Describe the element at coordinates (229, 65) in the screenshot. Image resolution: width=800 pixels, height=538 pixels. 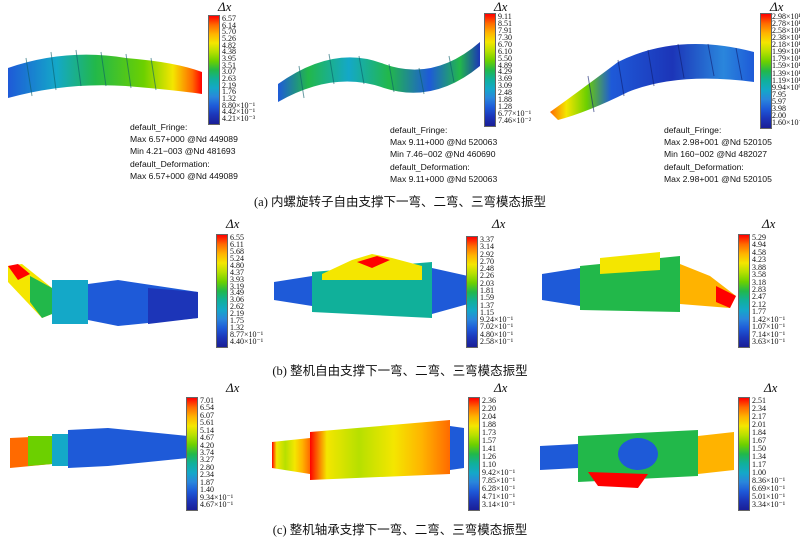
I see `legend-value: 3.51` at that location.